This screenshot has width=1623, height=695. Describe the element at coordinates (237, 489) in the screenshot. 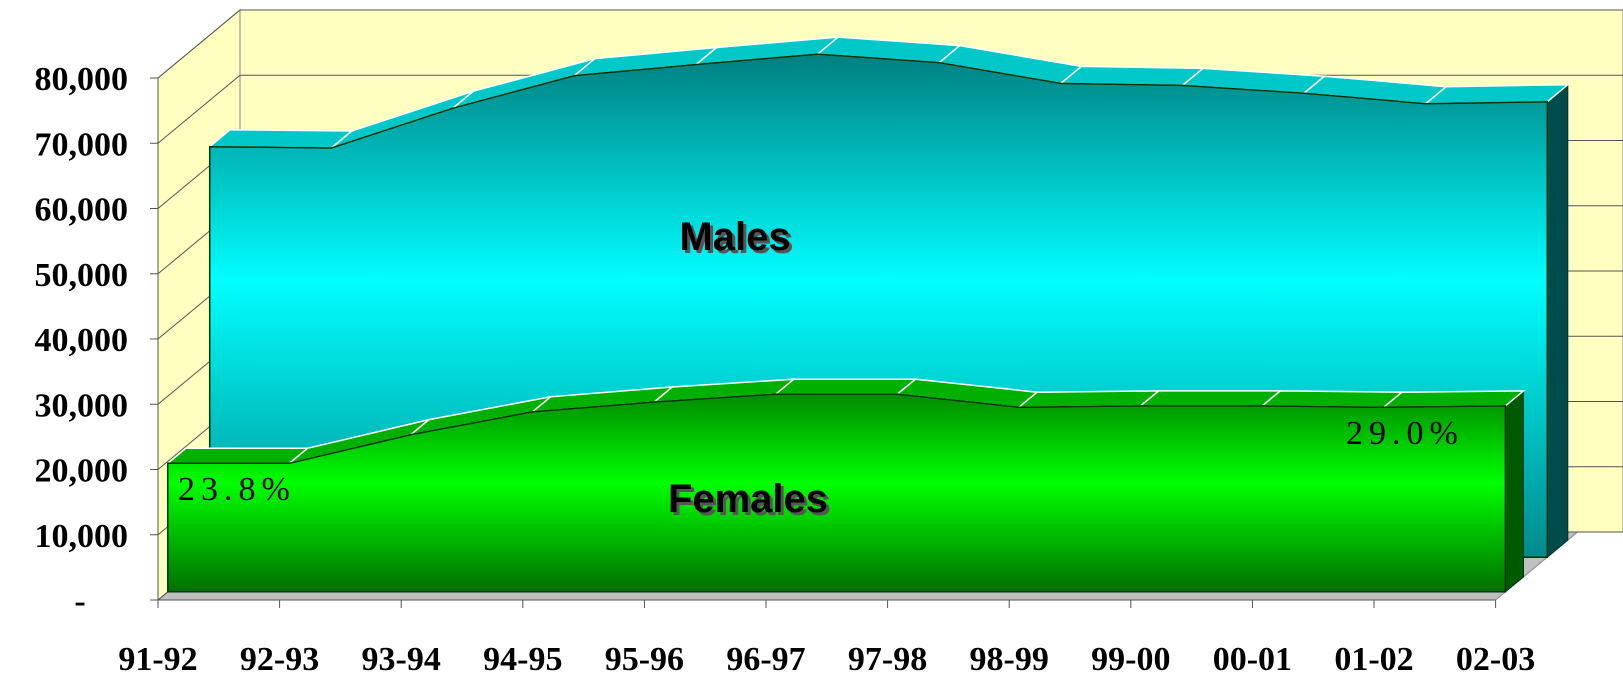

I see `annotation: 23.8%` at that location.